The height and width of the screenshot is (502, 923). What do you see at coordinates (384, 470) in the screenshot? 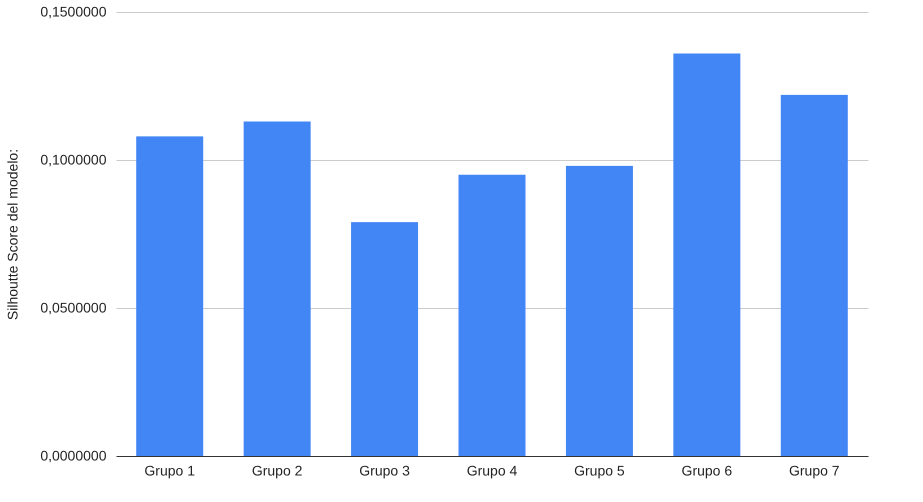
I see `x-tick-label: Grupo 3` at bounding box center [384, 470].